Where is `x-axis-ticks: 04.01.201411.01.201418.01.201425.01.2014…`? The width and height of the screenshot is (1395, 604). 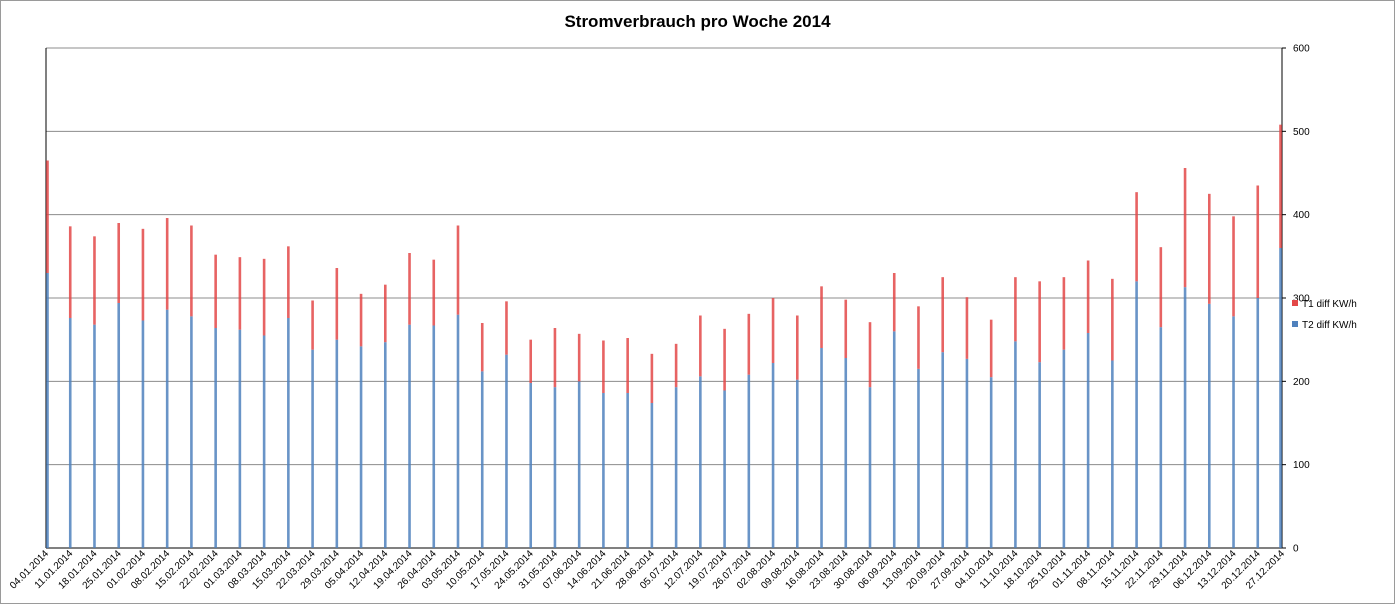
x-axis-ticks: 04.01.201411.01.201418.01.201425.01.2014… is located at coordinates (647, 569).